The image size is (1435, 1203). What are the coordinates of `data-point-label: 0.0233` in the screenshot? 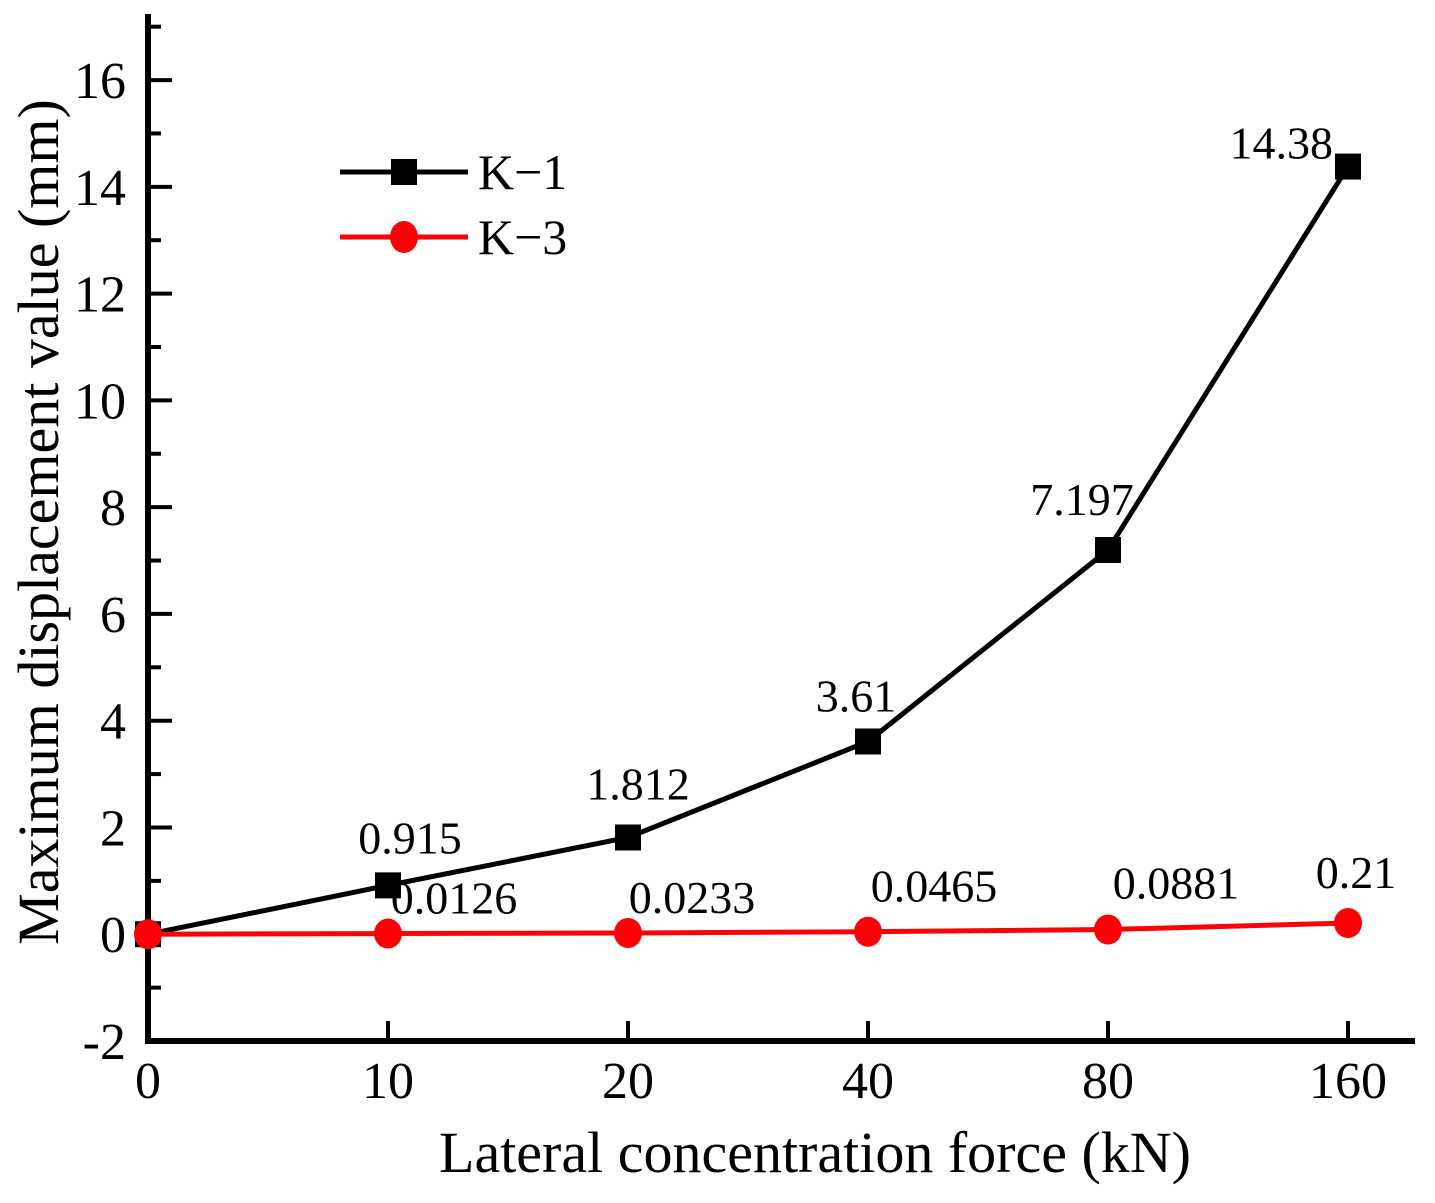 It's located at (692, 897).